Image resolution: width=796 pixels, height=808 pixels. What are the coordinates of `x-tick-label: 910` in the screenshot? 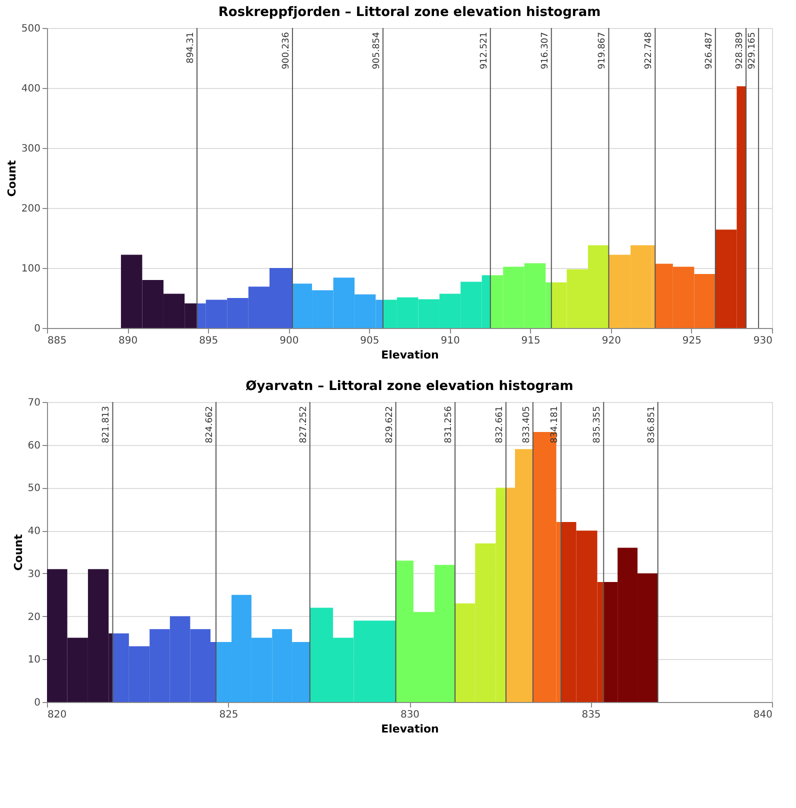 It's located at (450, 341).